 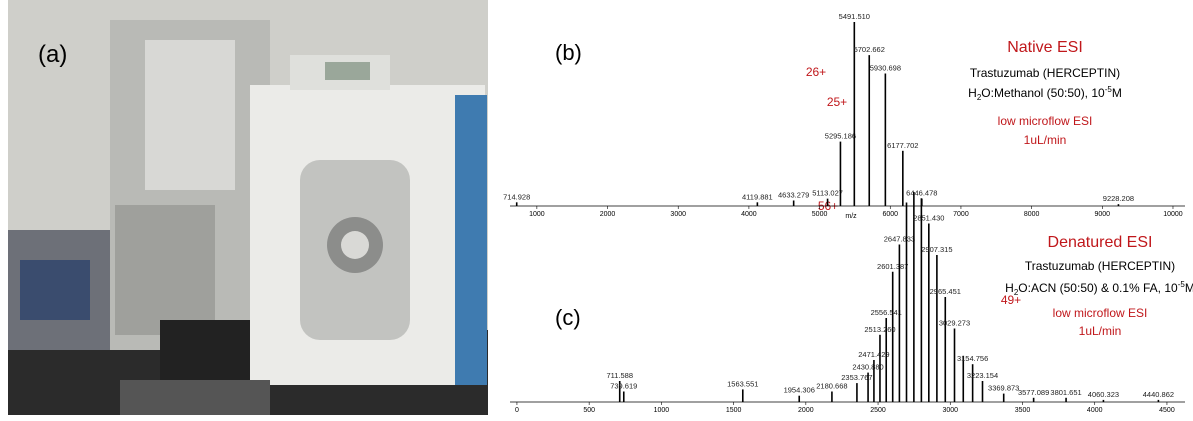 What do you see at coordinates (854, 16) in the screenshot?
I see `peak-label: 5491.510` at bounding box center [854, 16].